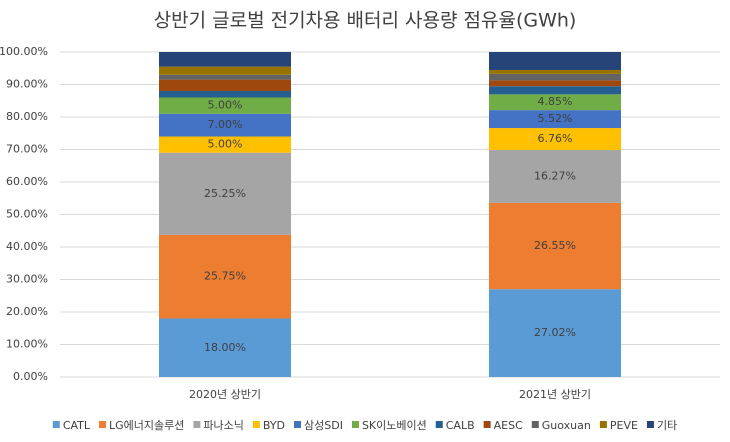  Describe the element at coordinates (667, 425) in the screenshot. I see `legend-label: 기타` at that location.